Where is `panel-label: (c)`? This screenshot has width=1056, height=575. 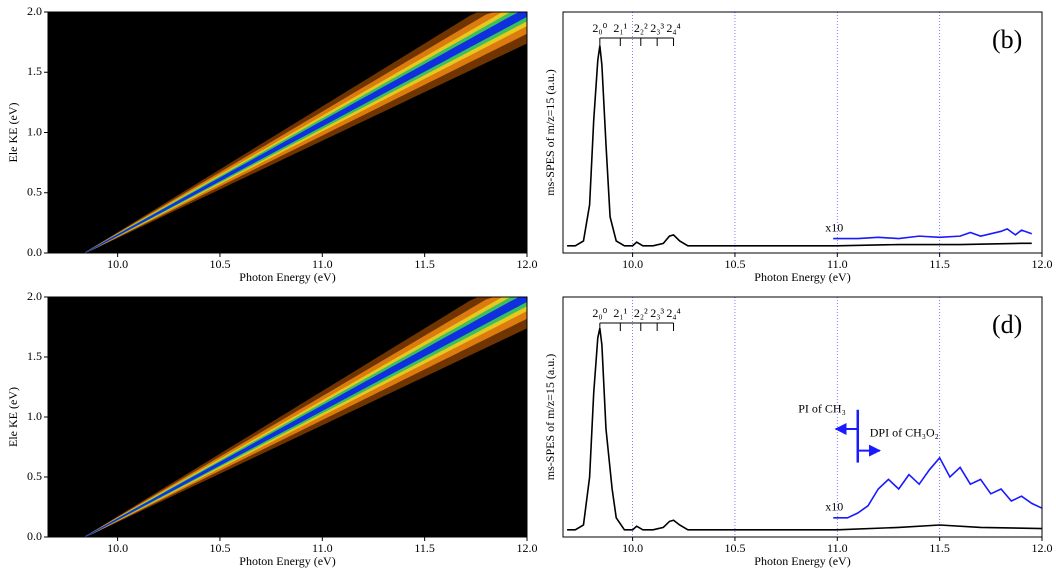
panel-label: (c) is located at coordinates (70, 320).